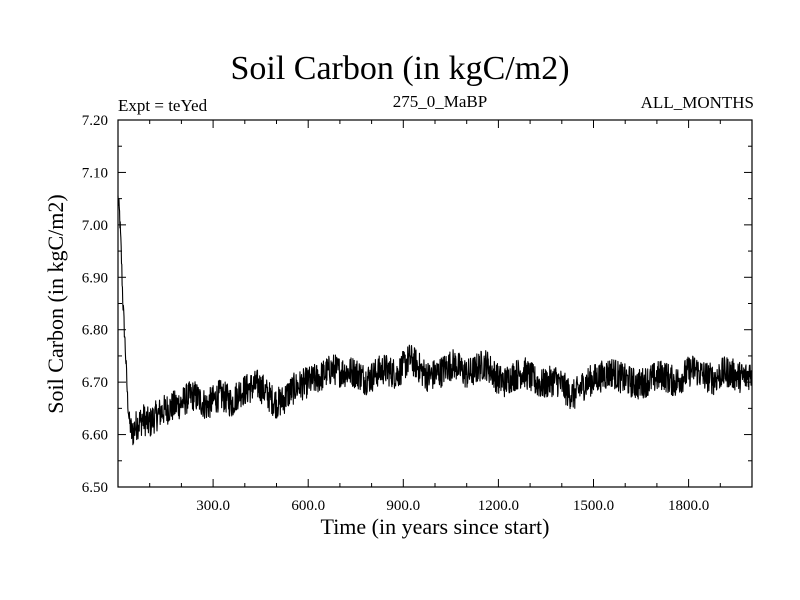 The height and width of the screenshot is (600, 800). Describe the element at coordinates (697, 102) in the screenshot. I see `months-label: ALL_MONTHS` at that location.